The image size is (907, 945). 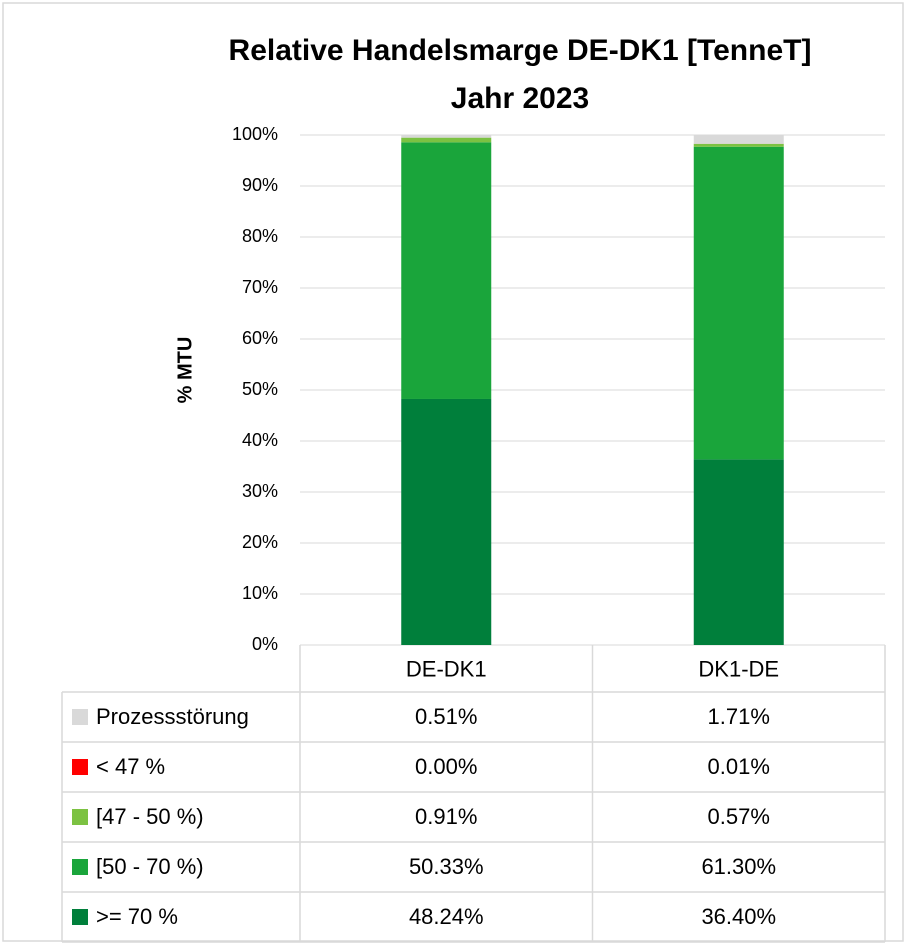 I want to click on chart-title: Jahr 2023, so click(x=520, y=98).